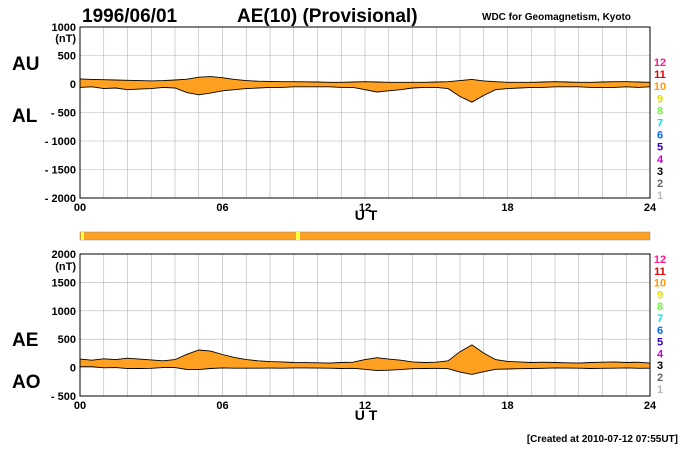 Image resolution: width=700 pixels, height=455 pixels. Describe the element at coordinates (60, 142) in the screenshot. I see `y-tick-label: - 1000` at that location.